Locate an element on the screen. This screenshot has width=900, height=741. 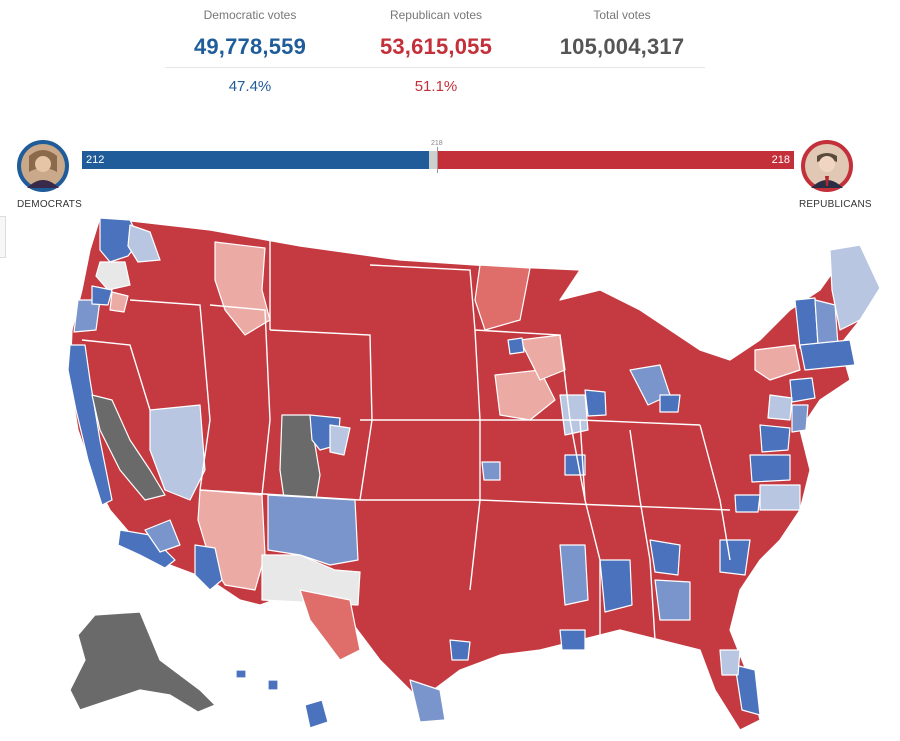
rep-leader-avatar is located at coordinates (827, 166).